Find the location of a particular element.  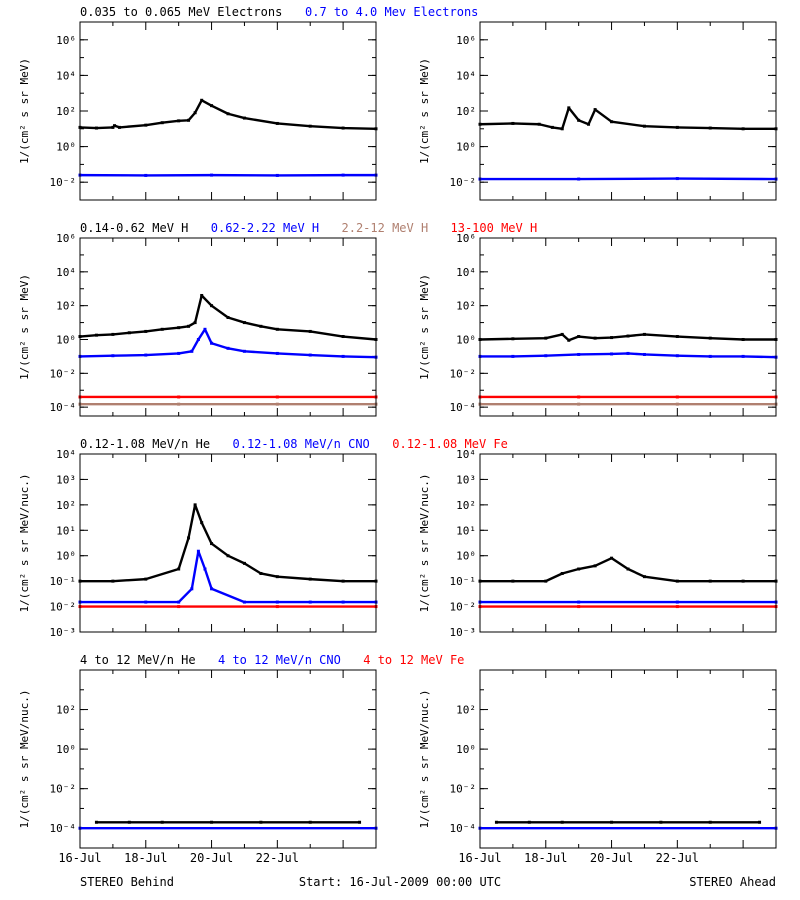

title-entry-2-2: 0.12-1.08 MeV Fe is located at coordinates (450, 444).